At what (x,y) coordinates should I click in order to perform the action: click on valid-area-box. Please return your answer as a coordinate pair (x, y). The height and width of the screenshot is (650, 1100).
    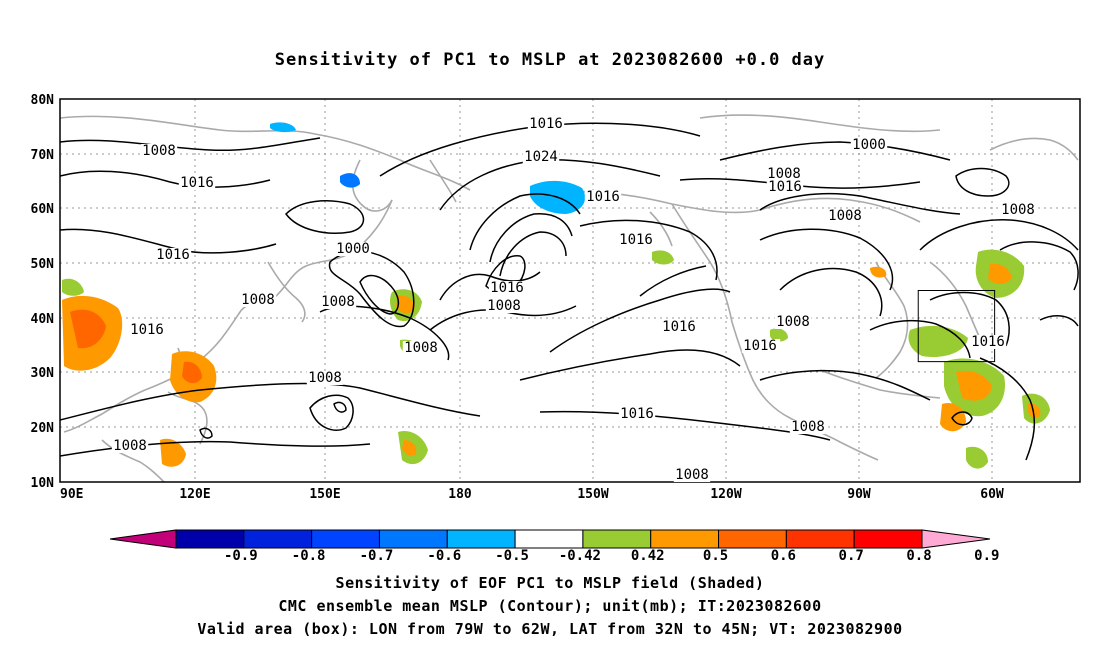
    Looking at the image, I should click on (956, 326).